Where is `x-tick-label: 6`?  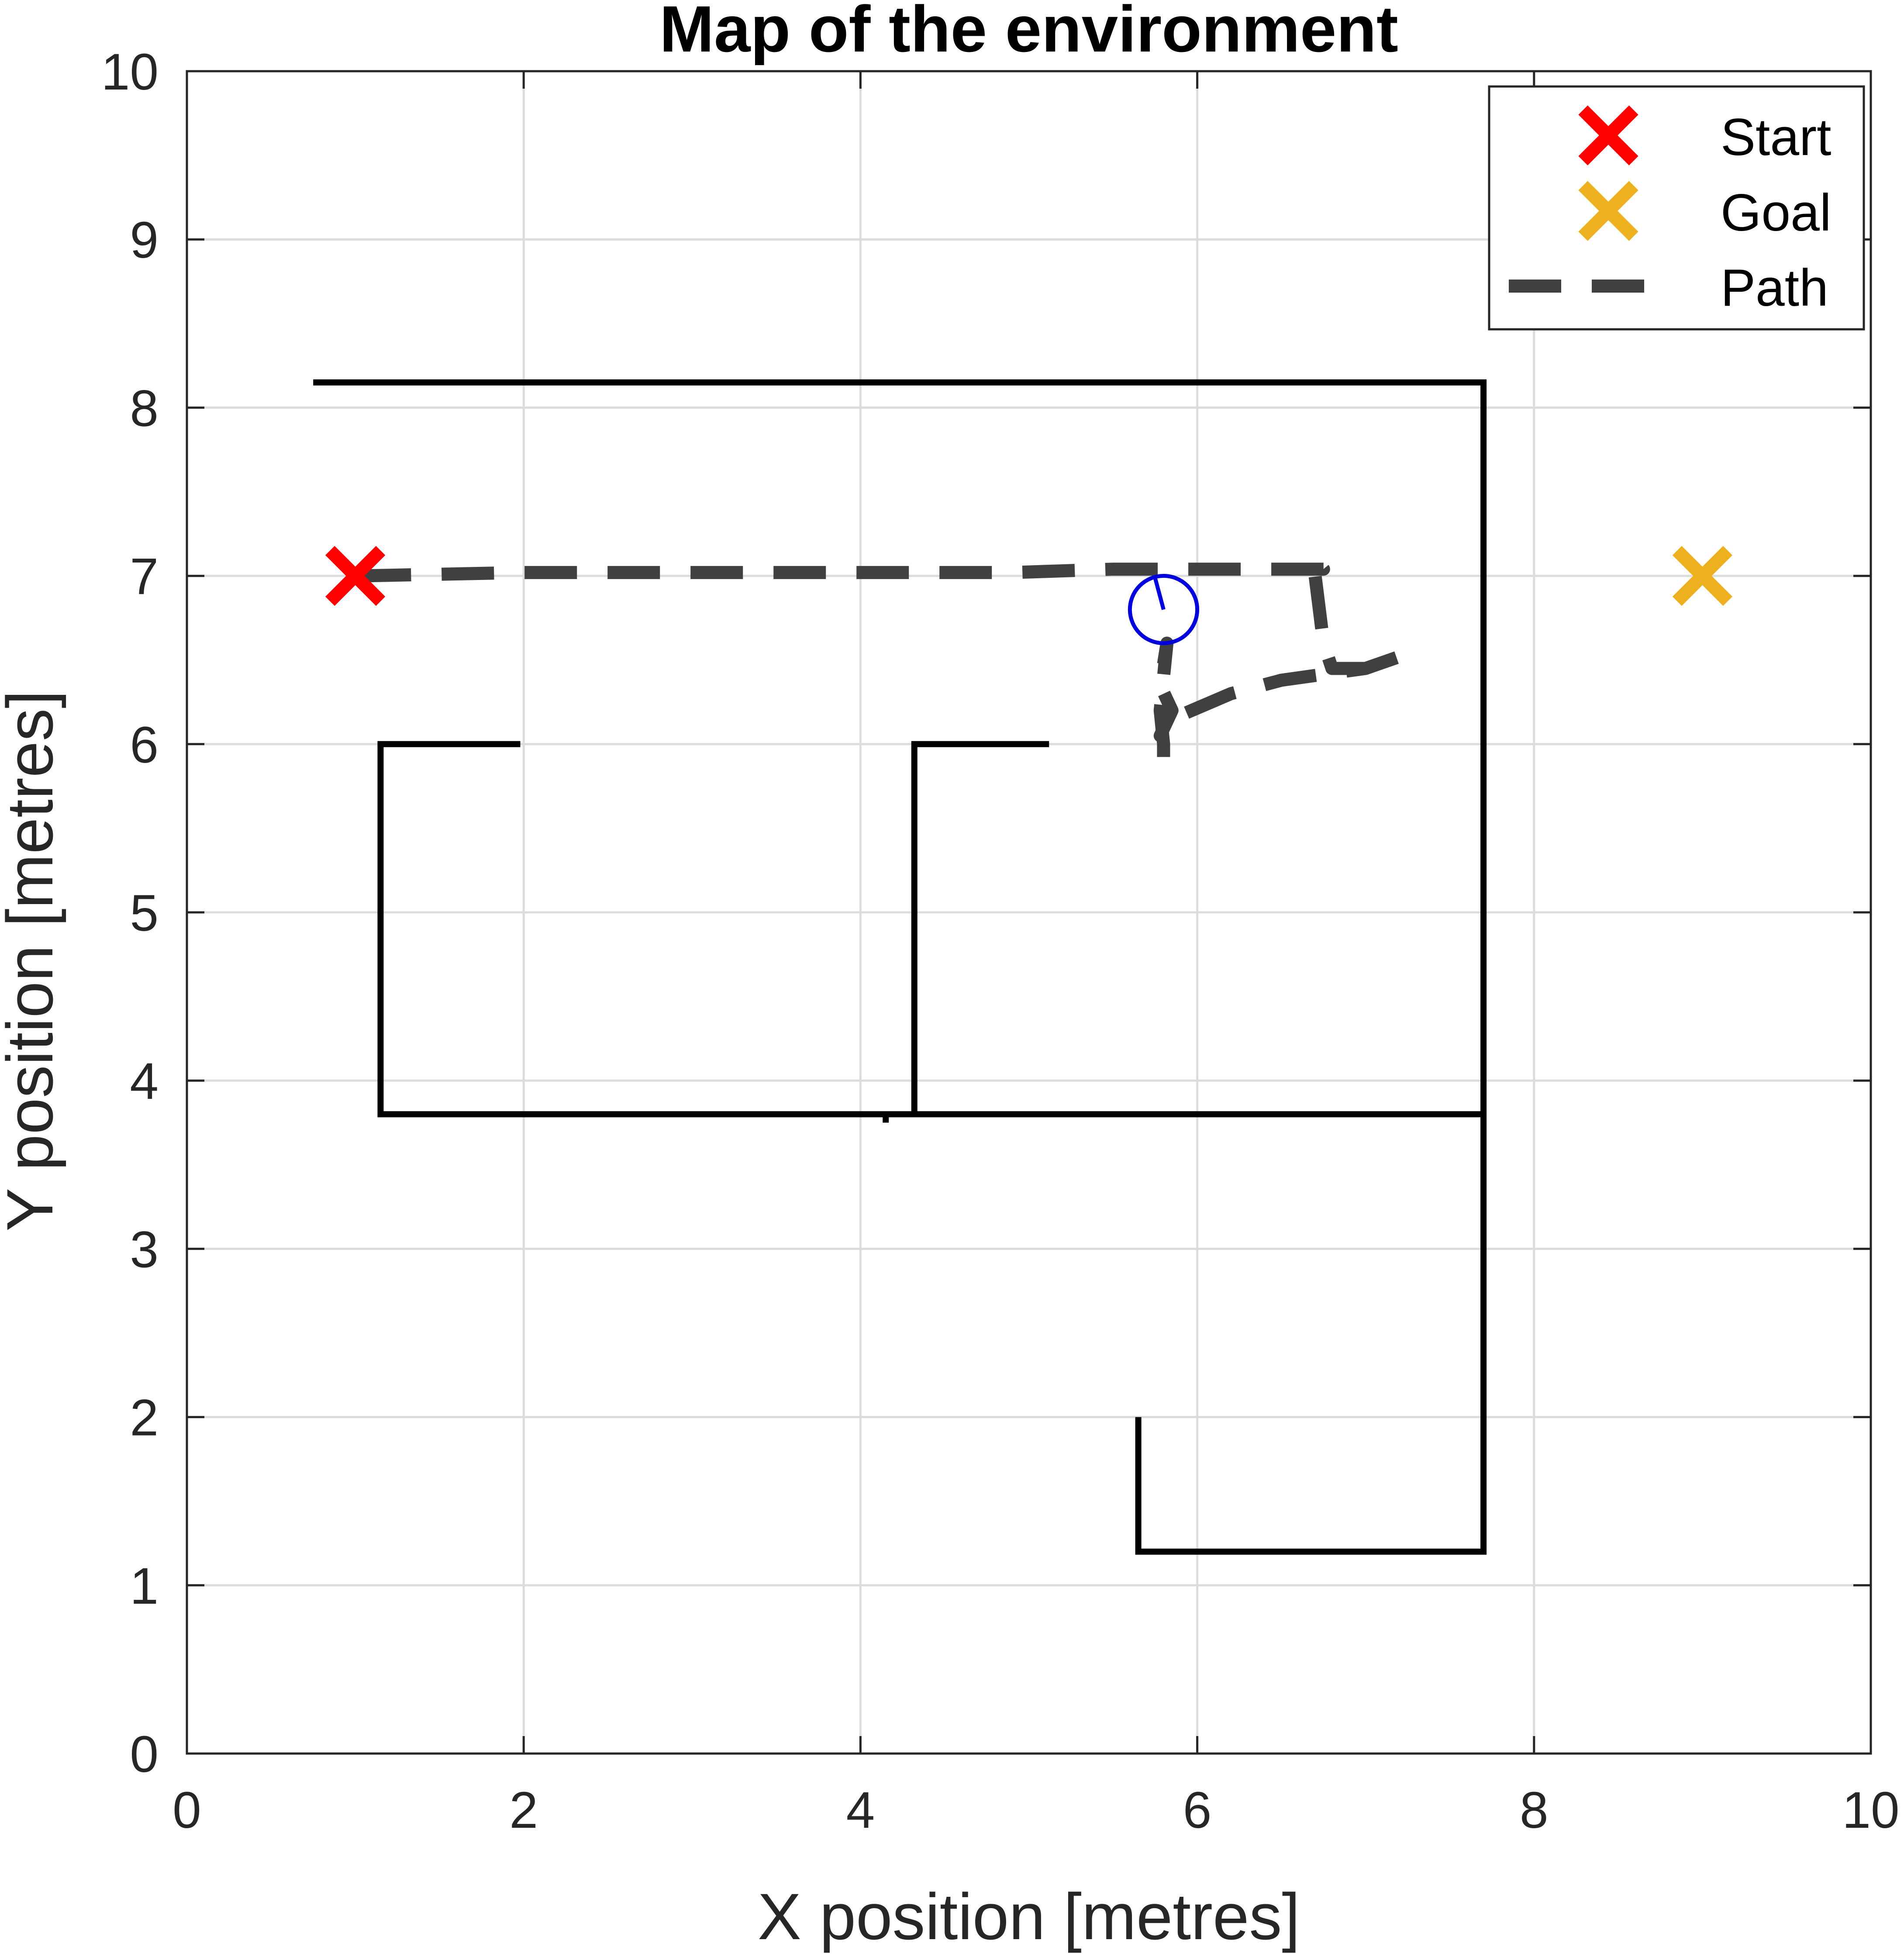 x-tick-label: 6 is located at coordinates (1197, 1810).